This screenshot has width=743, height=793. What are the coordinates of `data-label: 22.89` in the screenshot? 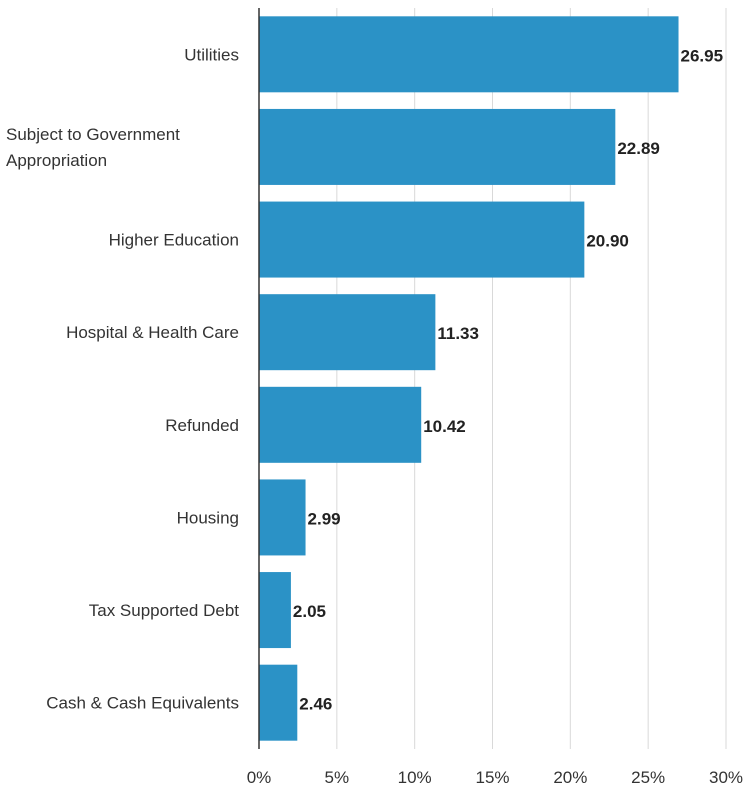 It's located at (638, 148).